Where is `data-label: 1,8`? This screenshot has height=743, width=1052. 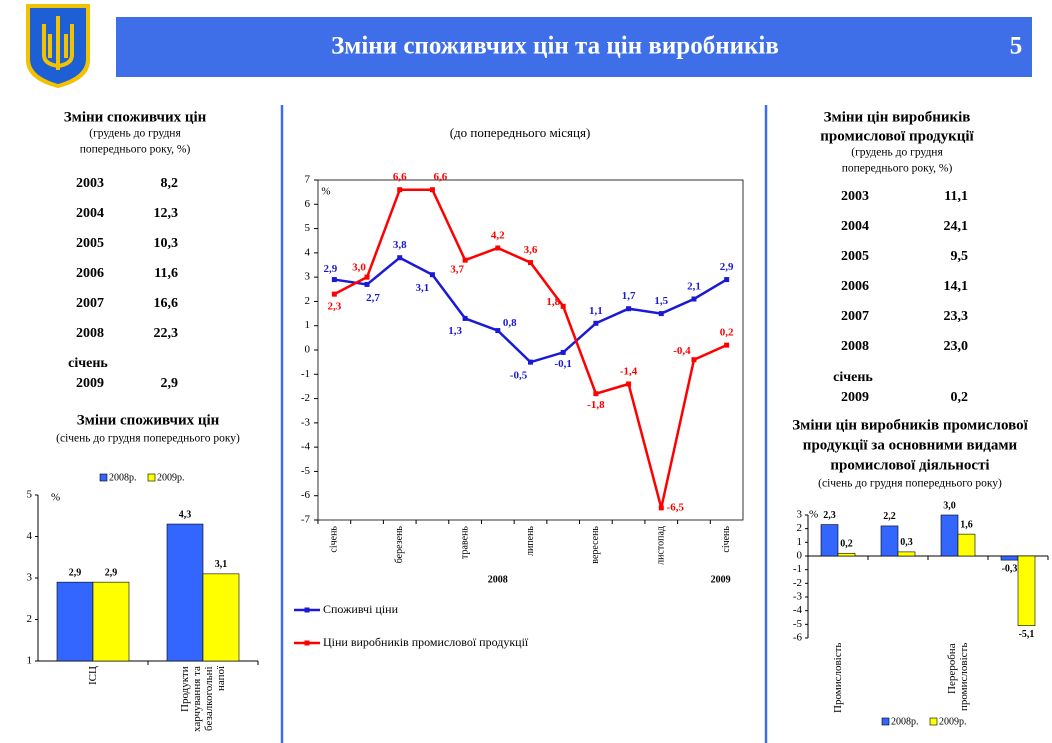
data-label: 1,8 is located at coordinates (553, 302).